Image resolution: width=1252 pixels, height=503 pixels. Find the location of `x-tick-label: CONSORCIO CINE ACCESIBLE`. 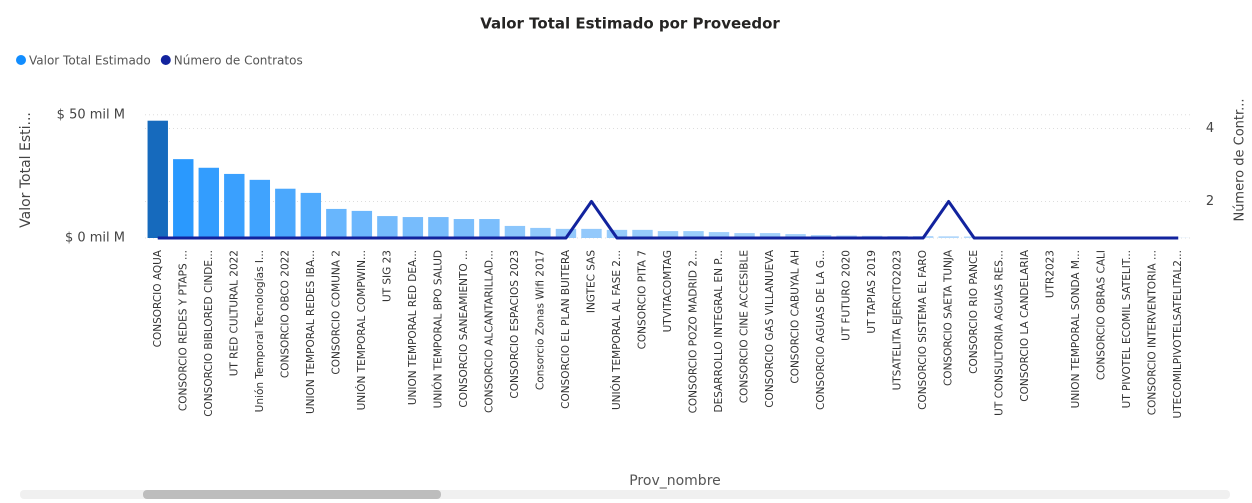

x-tick-label: CONSORCIO CINE ACCESIBLE is located at coordinates (745, 326).